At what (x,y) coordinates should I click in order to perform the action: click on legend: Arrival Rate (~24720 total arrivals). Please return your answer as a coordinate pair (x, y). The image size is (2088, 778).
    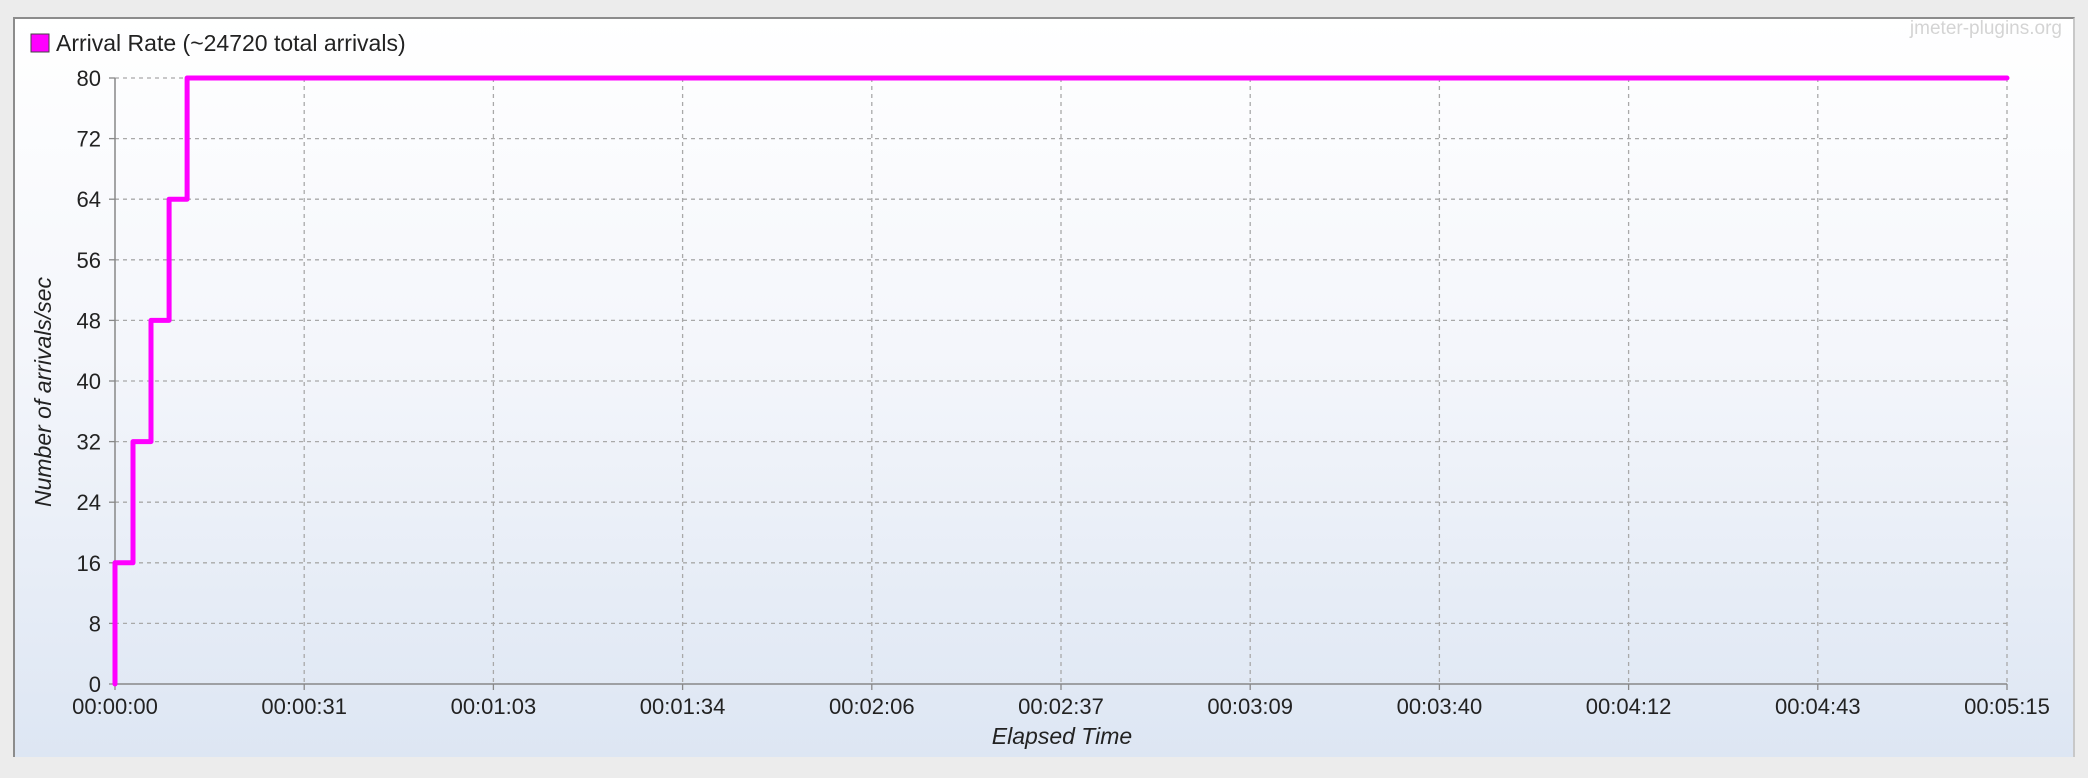
    Looking at the image, I should click on (218, 43).